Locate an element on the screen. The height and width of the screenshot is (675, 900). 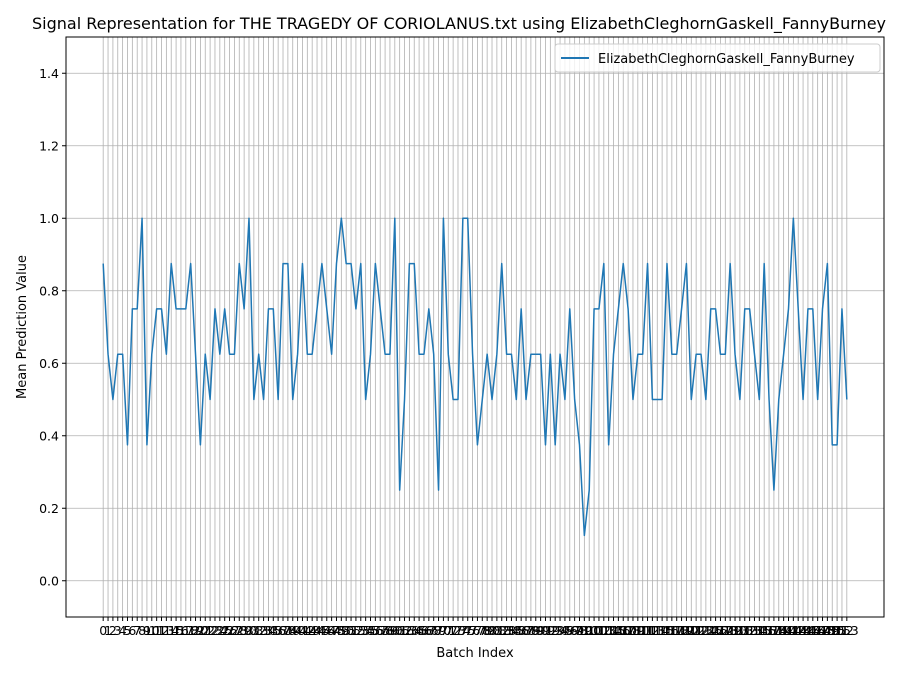
x-tick-label: 120 is located at coordinates (686, 630).